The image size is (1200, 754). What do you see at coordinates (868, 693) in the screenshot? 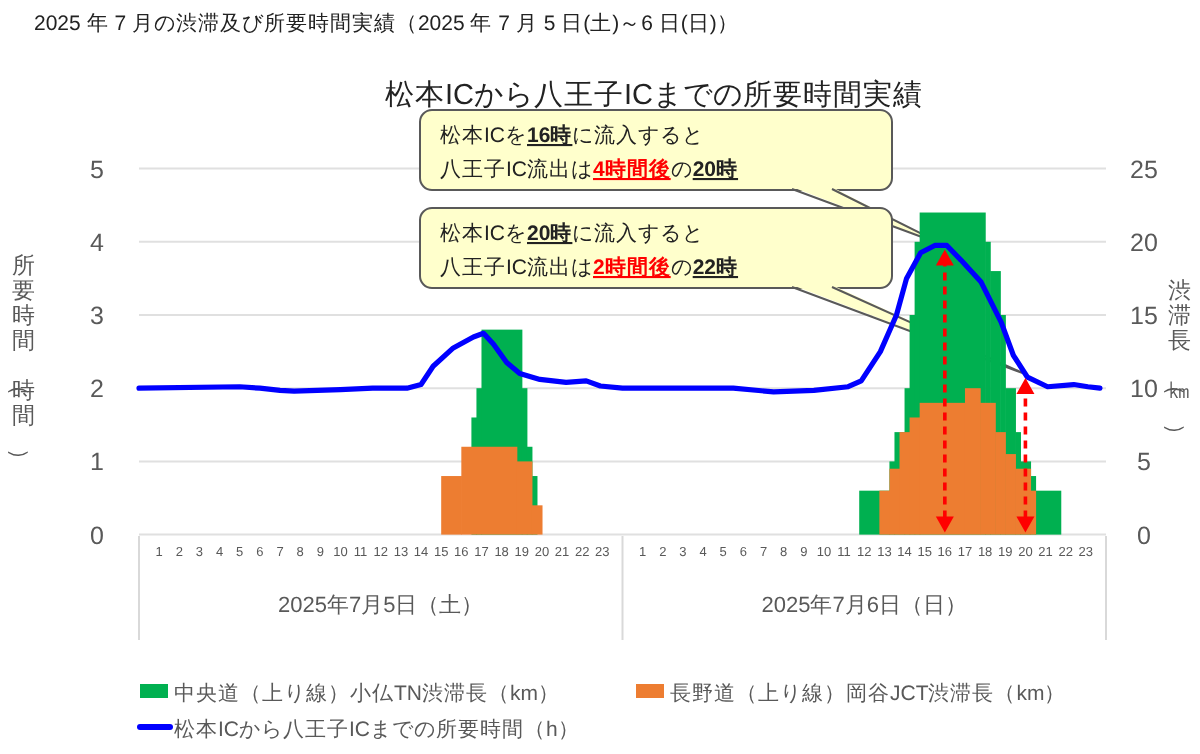
I see `legend-label: 長野道（上り線）岡谷JCT渋滞長（km）` at bounding box center [868, 693].